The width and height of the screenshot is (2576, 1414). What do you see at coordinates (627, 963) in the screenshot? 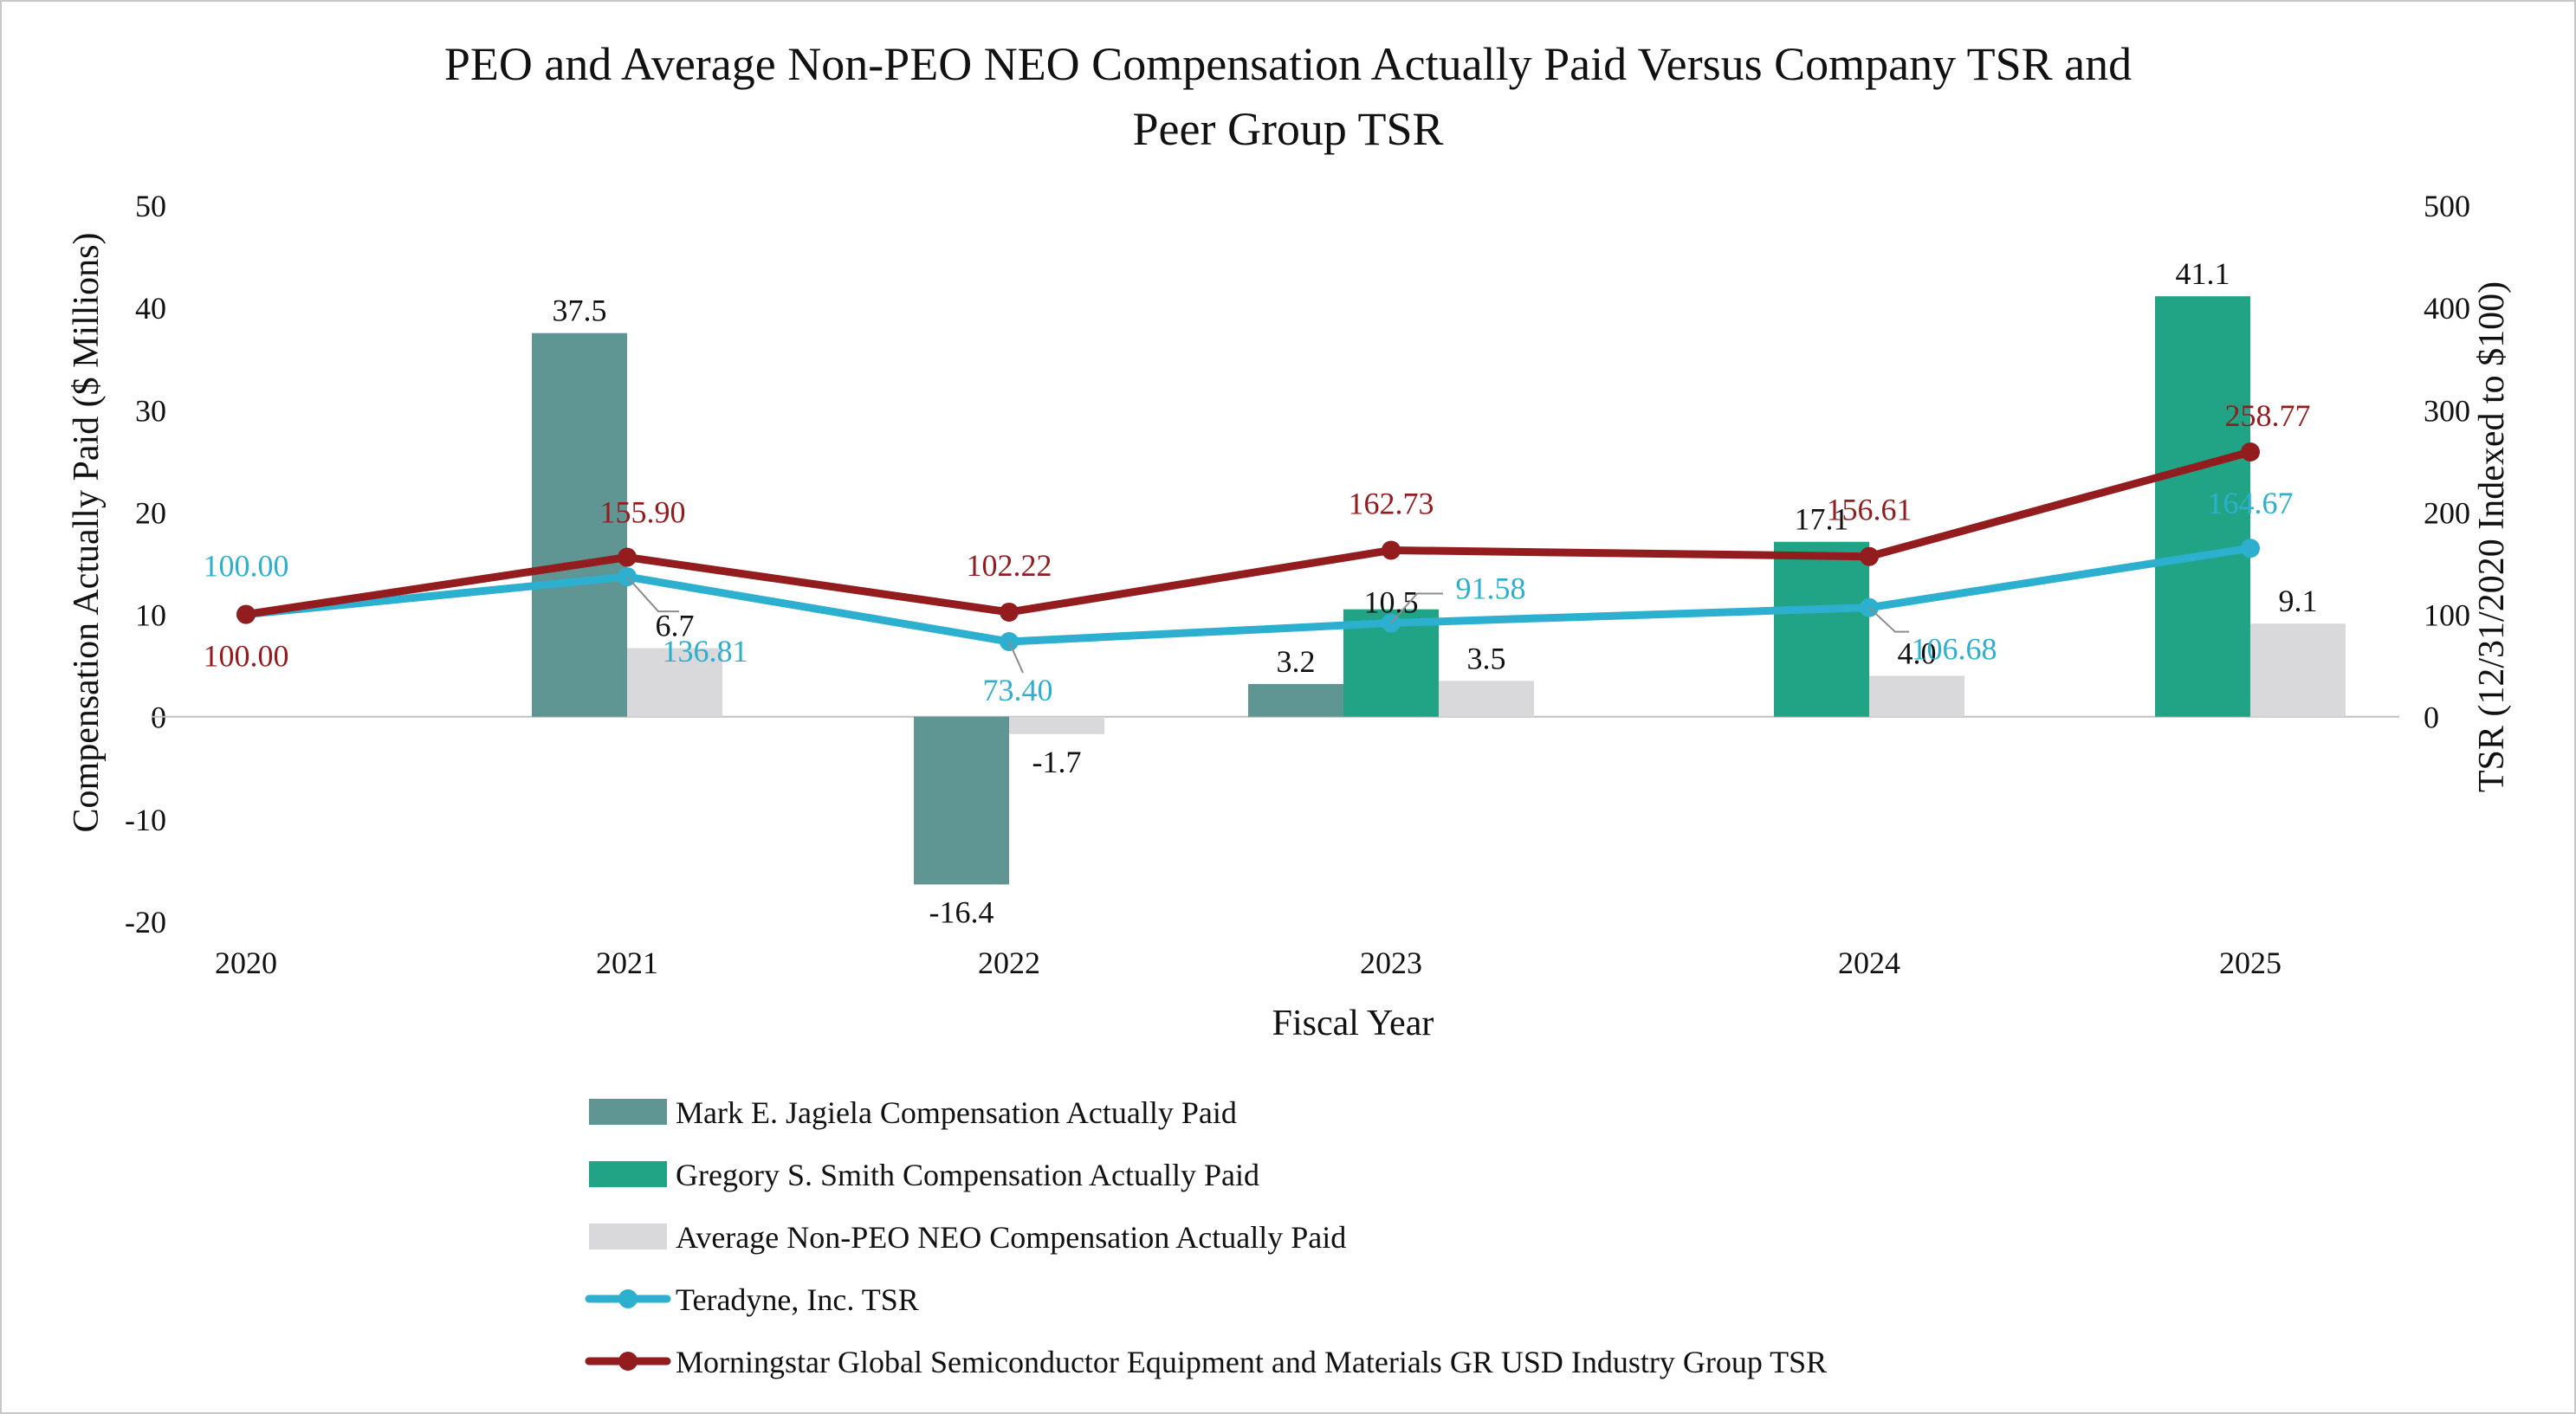
I see `x-tick-label: 2021` at bounding box center [627, 963].